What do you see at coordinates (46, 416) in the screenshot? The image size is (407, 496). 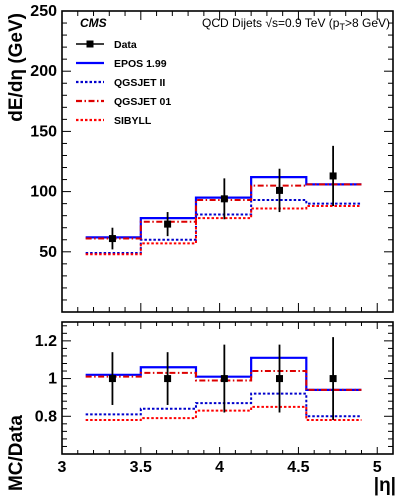 I see `ratio-y-tick-label: 0.8` at bounding box center [46, 416].